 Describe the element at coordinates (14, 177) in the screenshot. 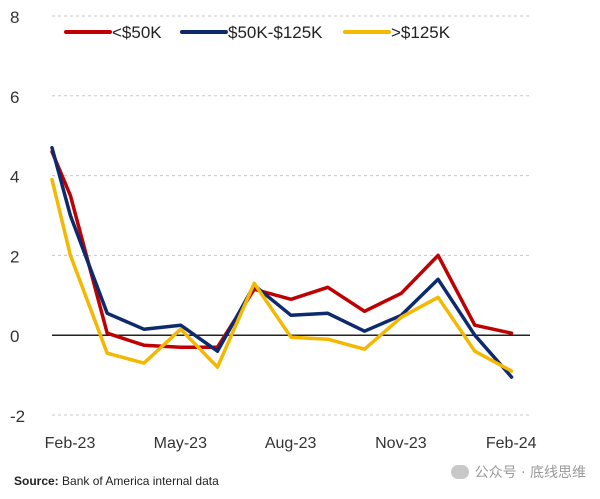

I see `y-tick-label: 4` at that location.